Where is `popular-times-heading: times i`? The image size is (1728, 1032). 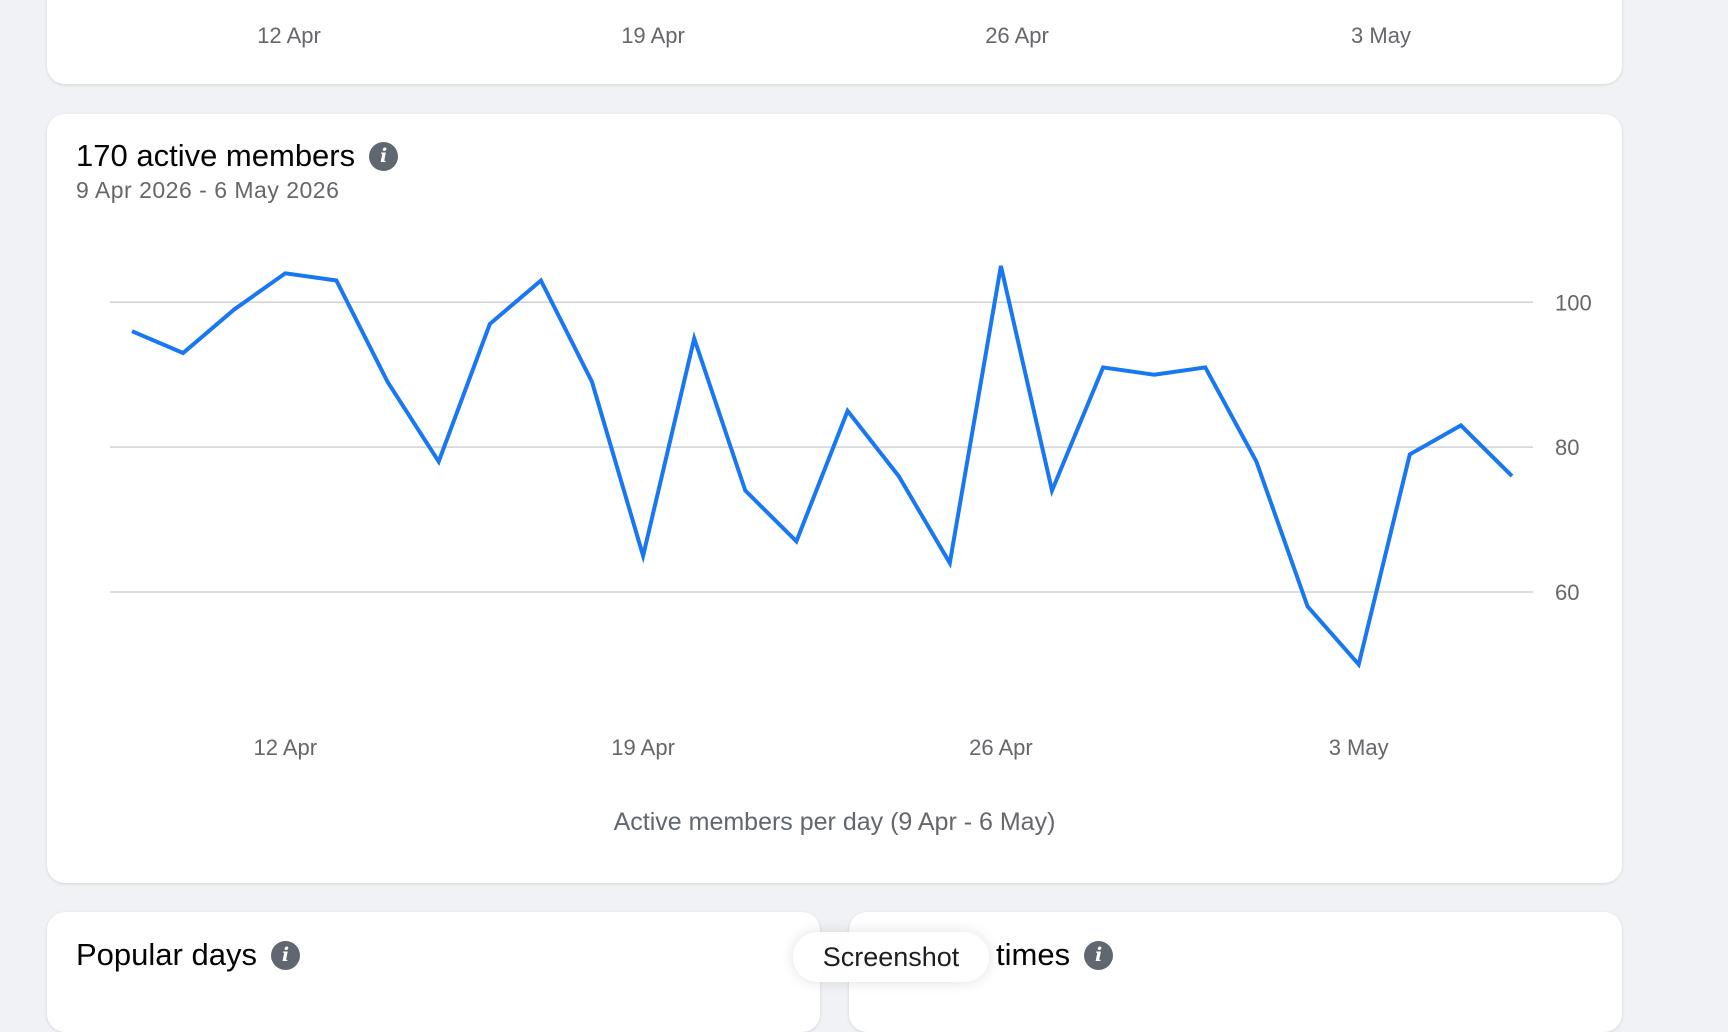
popular-times-heading: times i is located at coordinates (1055, 955).